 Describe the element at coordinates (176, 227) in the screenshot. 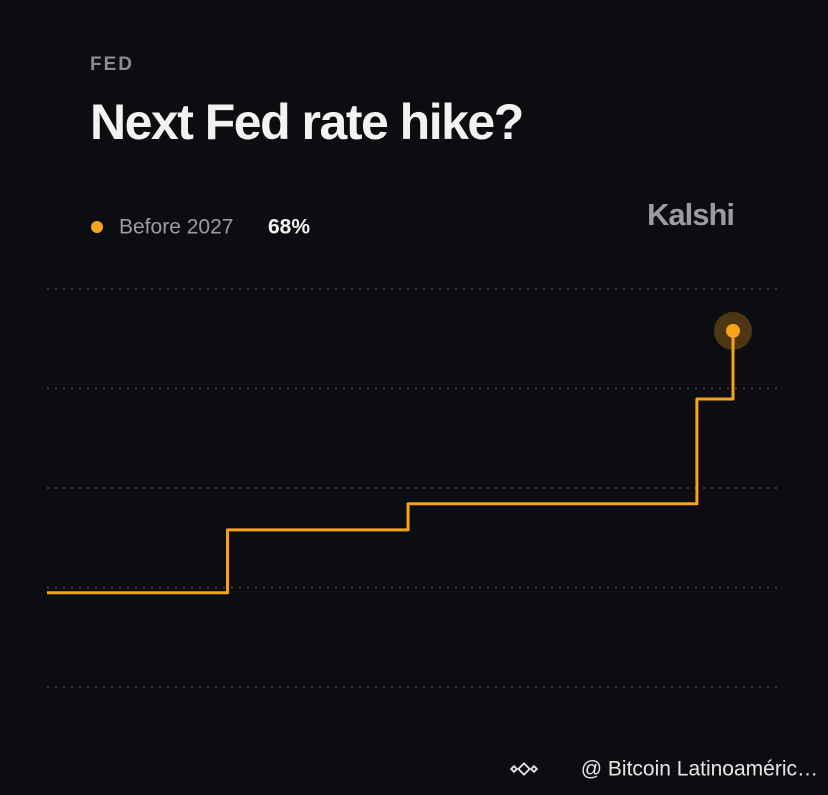

I see `legend-label: Before 2027` at that location.